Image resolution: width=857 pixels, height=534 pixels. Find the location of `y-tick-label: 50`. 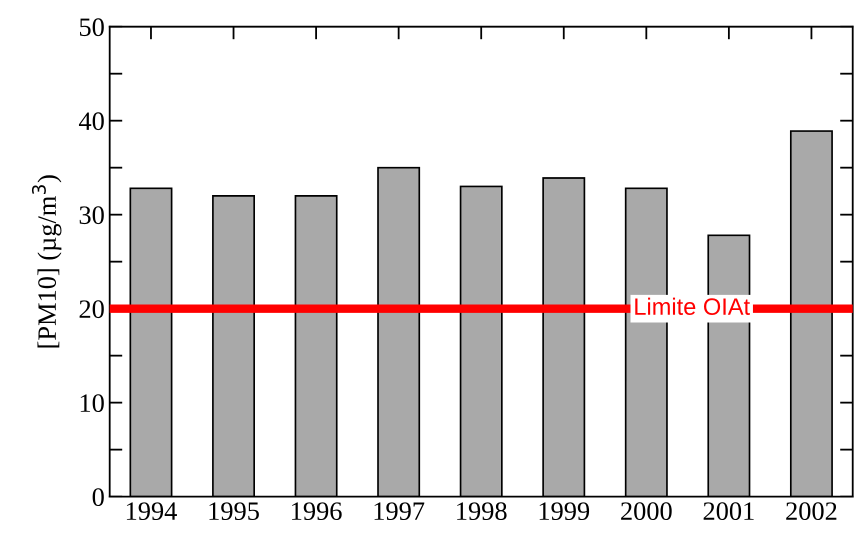

y-tick-label: 50 is located at coordinates (92, 27).